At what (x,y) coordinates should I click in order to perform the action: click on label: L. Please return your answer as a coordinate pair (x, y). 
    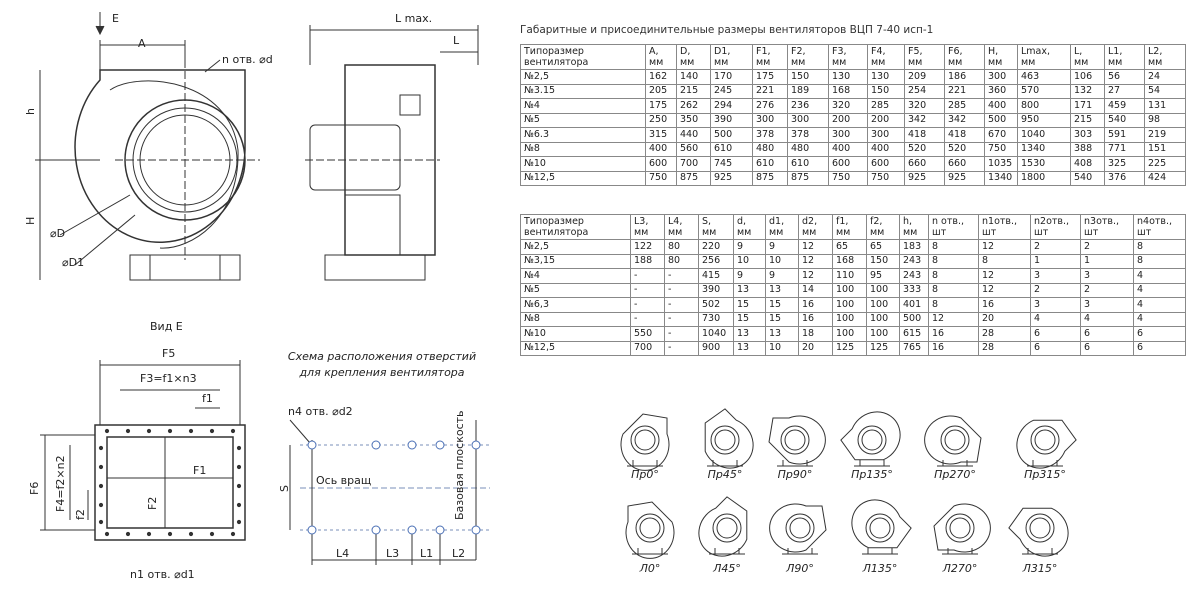
    Looking at the image, I should click on (456, 40).